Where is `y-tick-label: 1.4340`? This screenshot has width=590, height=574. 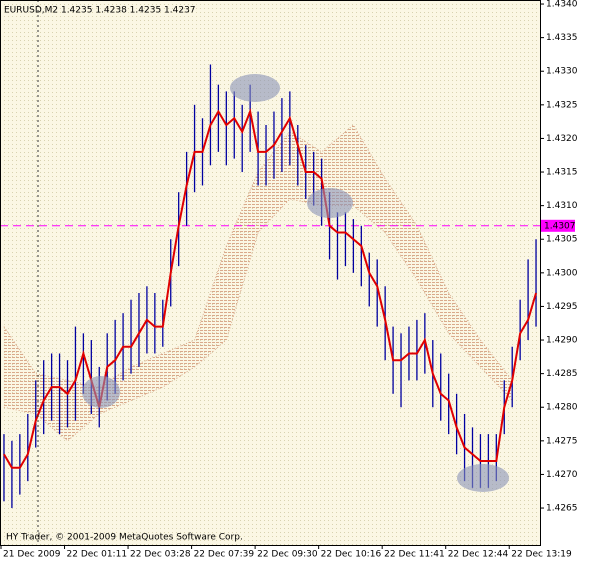 y-tick-label: 1.4340 is located at coordinates (562, 5).